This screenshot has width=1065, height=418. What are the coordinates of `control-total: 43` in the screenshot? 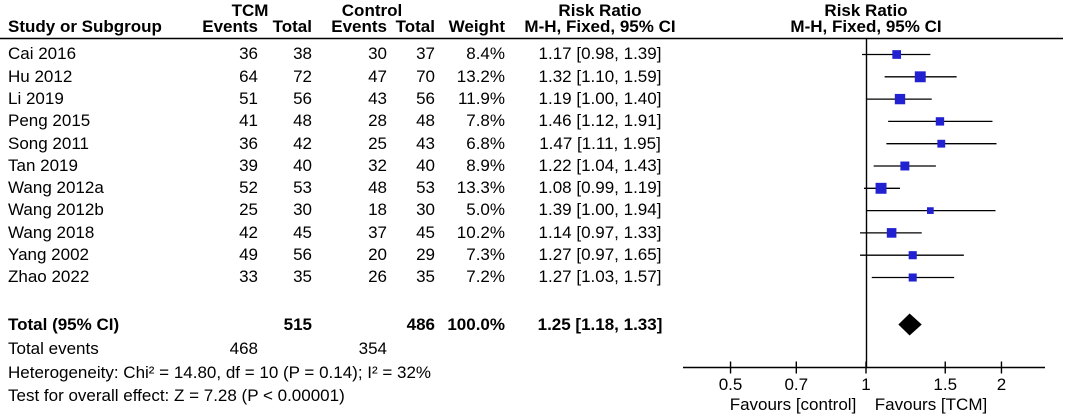 It's located at (425, 143).